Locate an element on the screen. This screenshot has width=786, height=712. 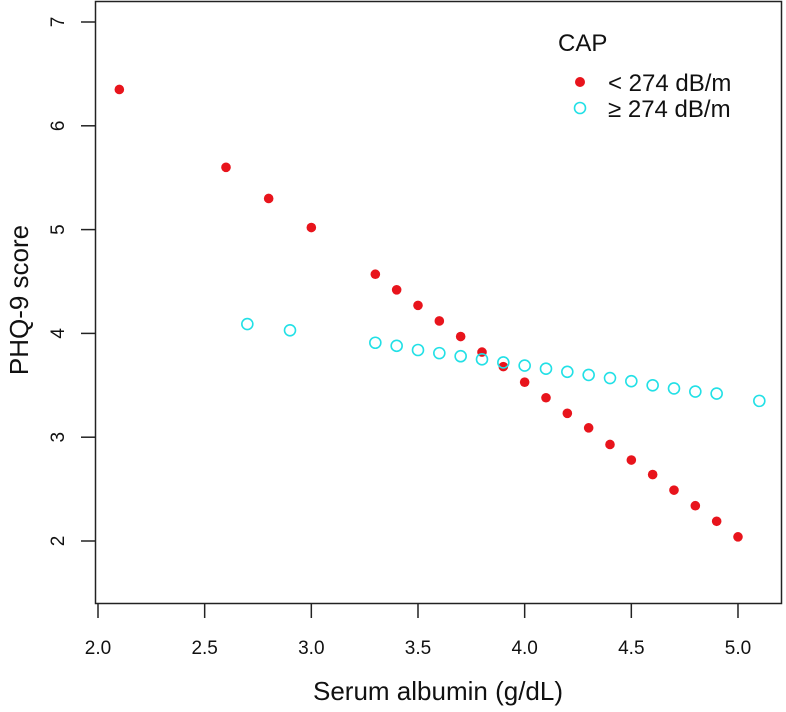
x-axis-title: Serum albumin (g/dL) is located at coordinates (438, 691).